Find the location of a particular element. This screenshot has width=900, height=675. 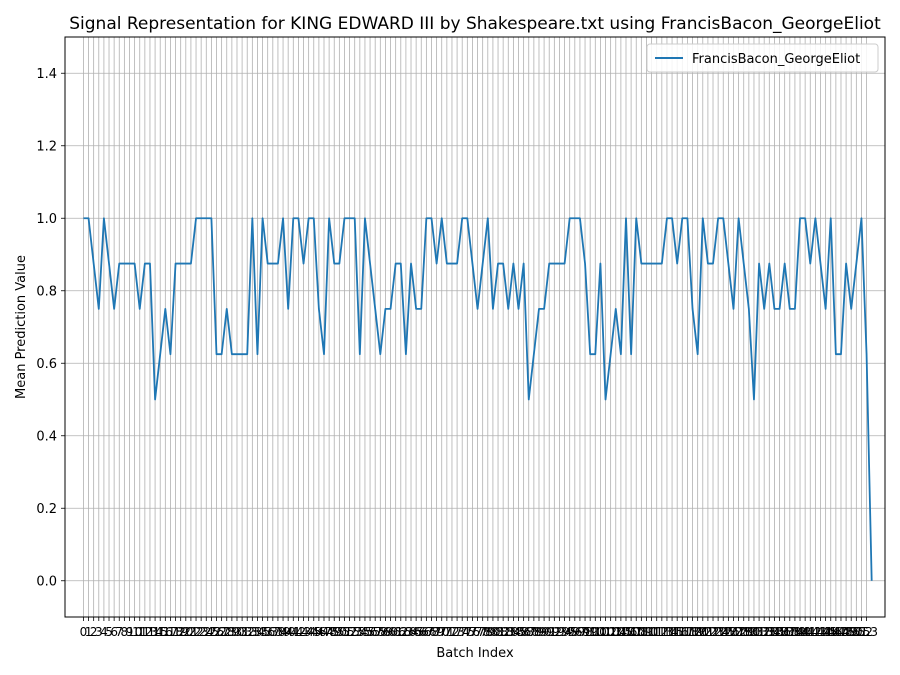

x-tick-label: 7 is located at coordinates (119, 632).